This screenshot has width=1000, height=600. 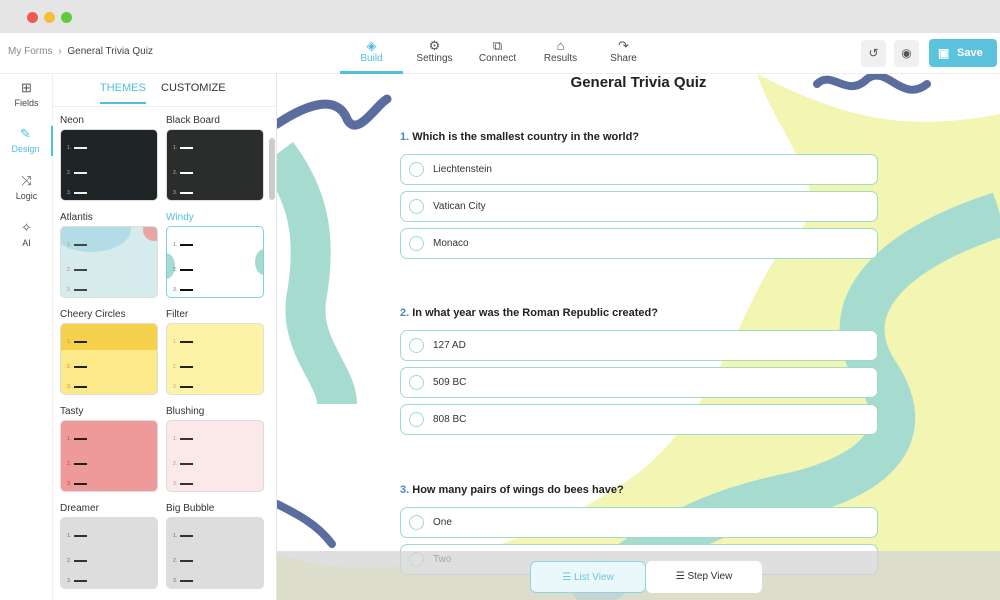 What do you see at coordinates (72, 411) in the screenshot?
I see `theme-name: Tasty` at bounding box center [72, 411].